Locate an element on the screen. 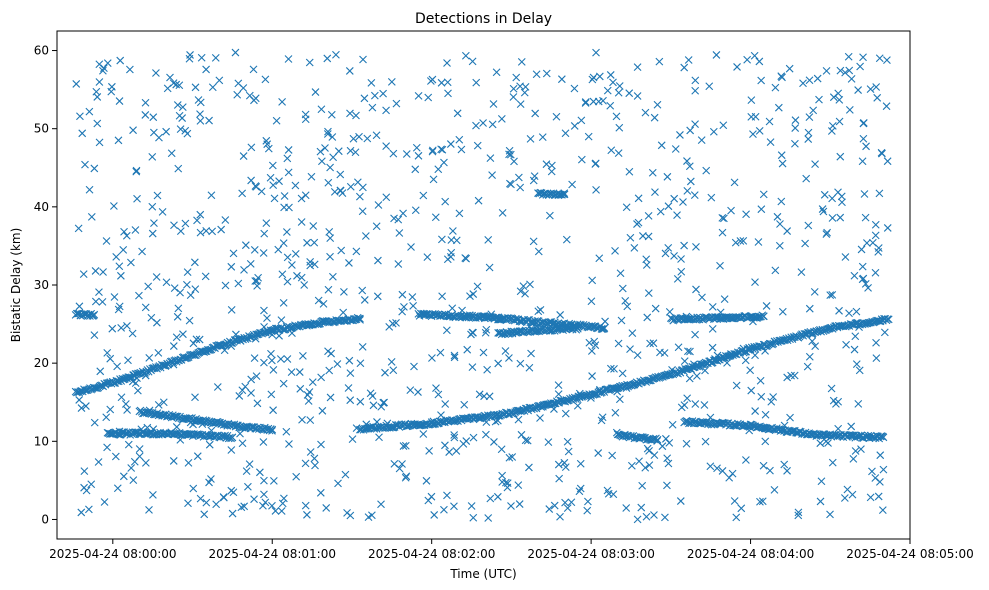 The height and width of the screenshot is (590, 989). x-tick-label: 2025-04-24 08:03:00 is located at coordinates (590, 554).